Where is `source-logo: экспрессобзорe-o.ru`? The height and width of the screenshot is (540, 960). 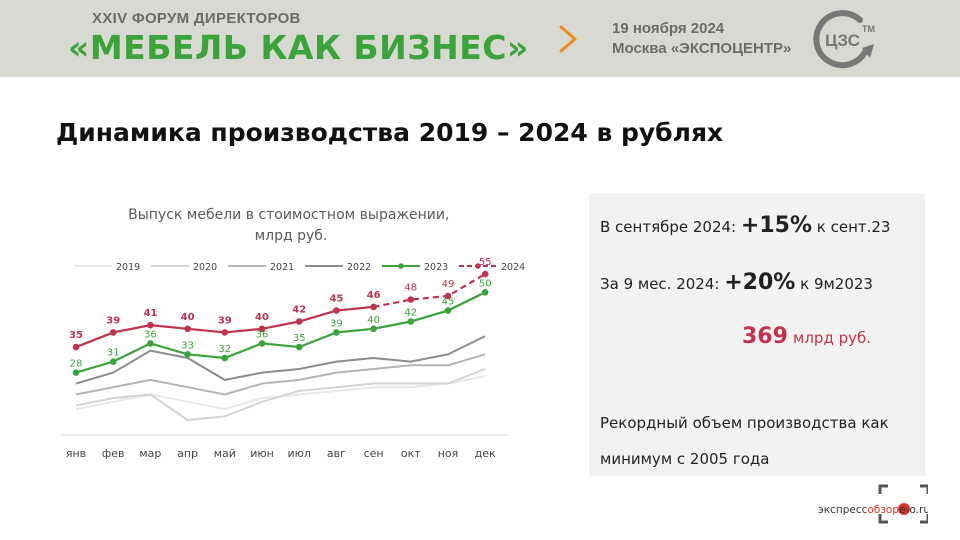
source-logo: экспрессобзорe-o.ru is located at coordinates (873, 504).